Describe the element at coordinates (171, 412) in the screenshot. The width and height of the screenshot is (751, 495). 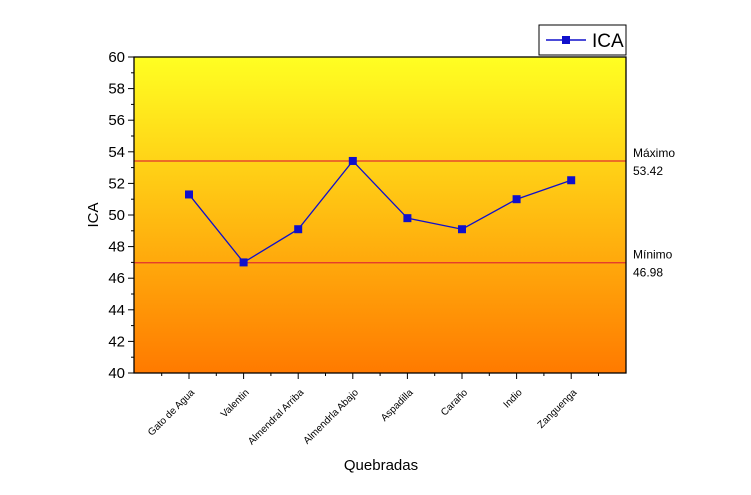
I see `x-tick-label: Gato de Agua` at that location.